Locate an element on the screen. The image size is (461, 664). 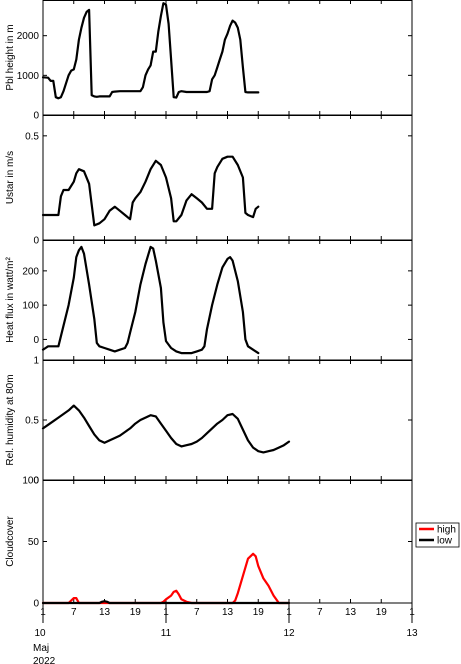
y-tick-label: 1 is located at coordinates (36, 361).